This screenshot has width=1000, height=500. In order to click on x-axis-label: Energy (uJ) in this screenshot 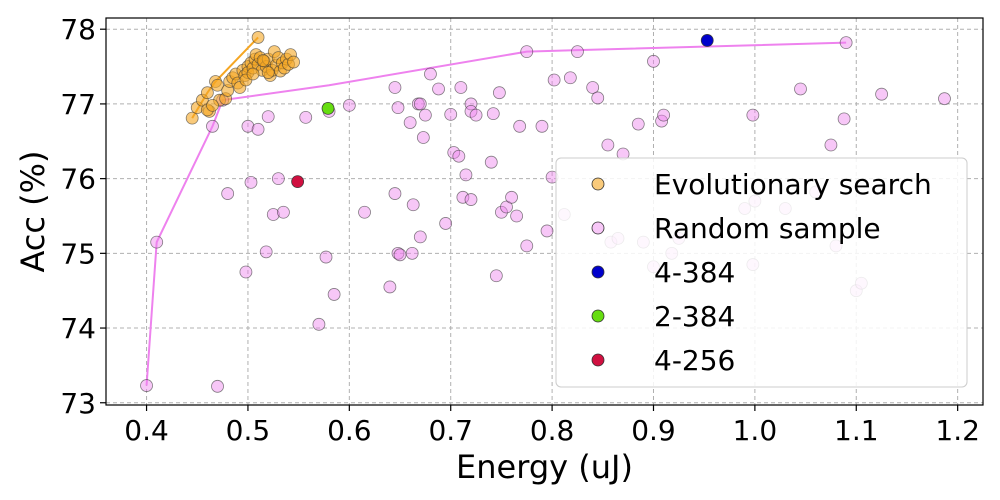, I will do `click(544, 467)`.